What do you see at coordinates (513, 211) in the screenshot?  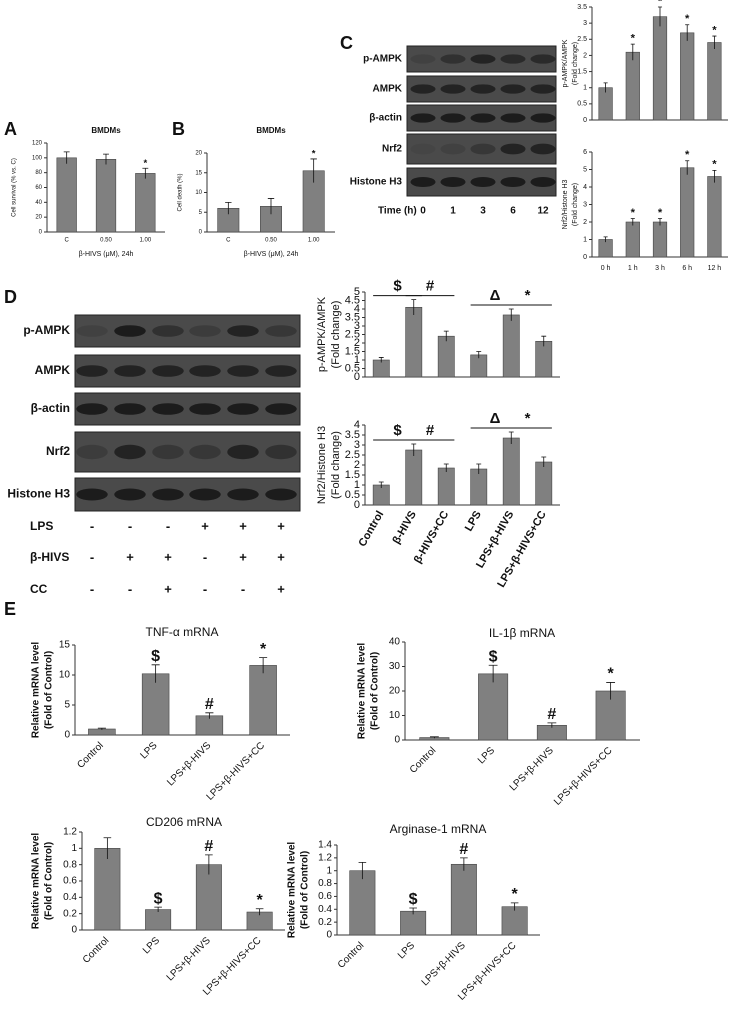 I see `lane-label: 6` at bounding box center [513, 211].